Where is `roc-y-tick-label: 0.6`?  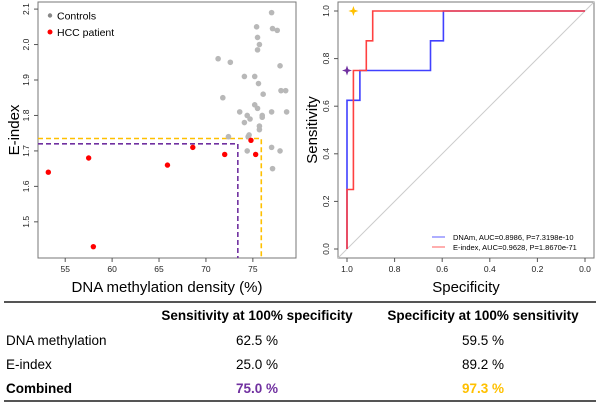
roc-y-tick-label: 0.6 is located at coordinates (326, 106).